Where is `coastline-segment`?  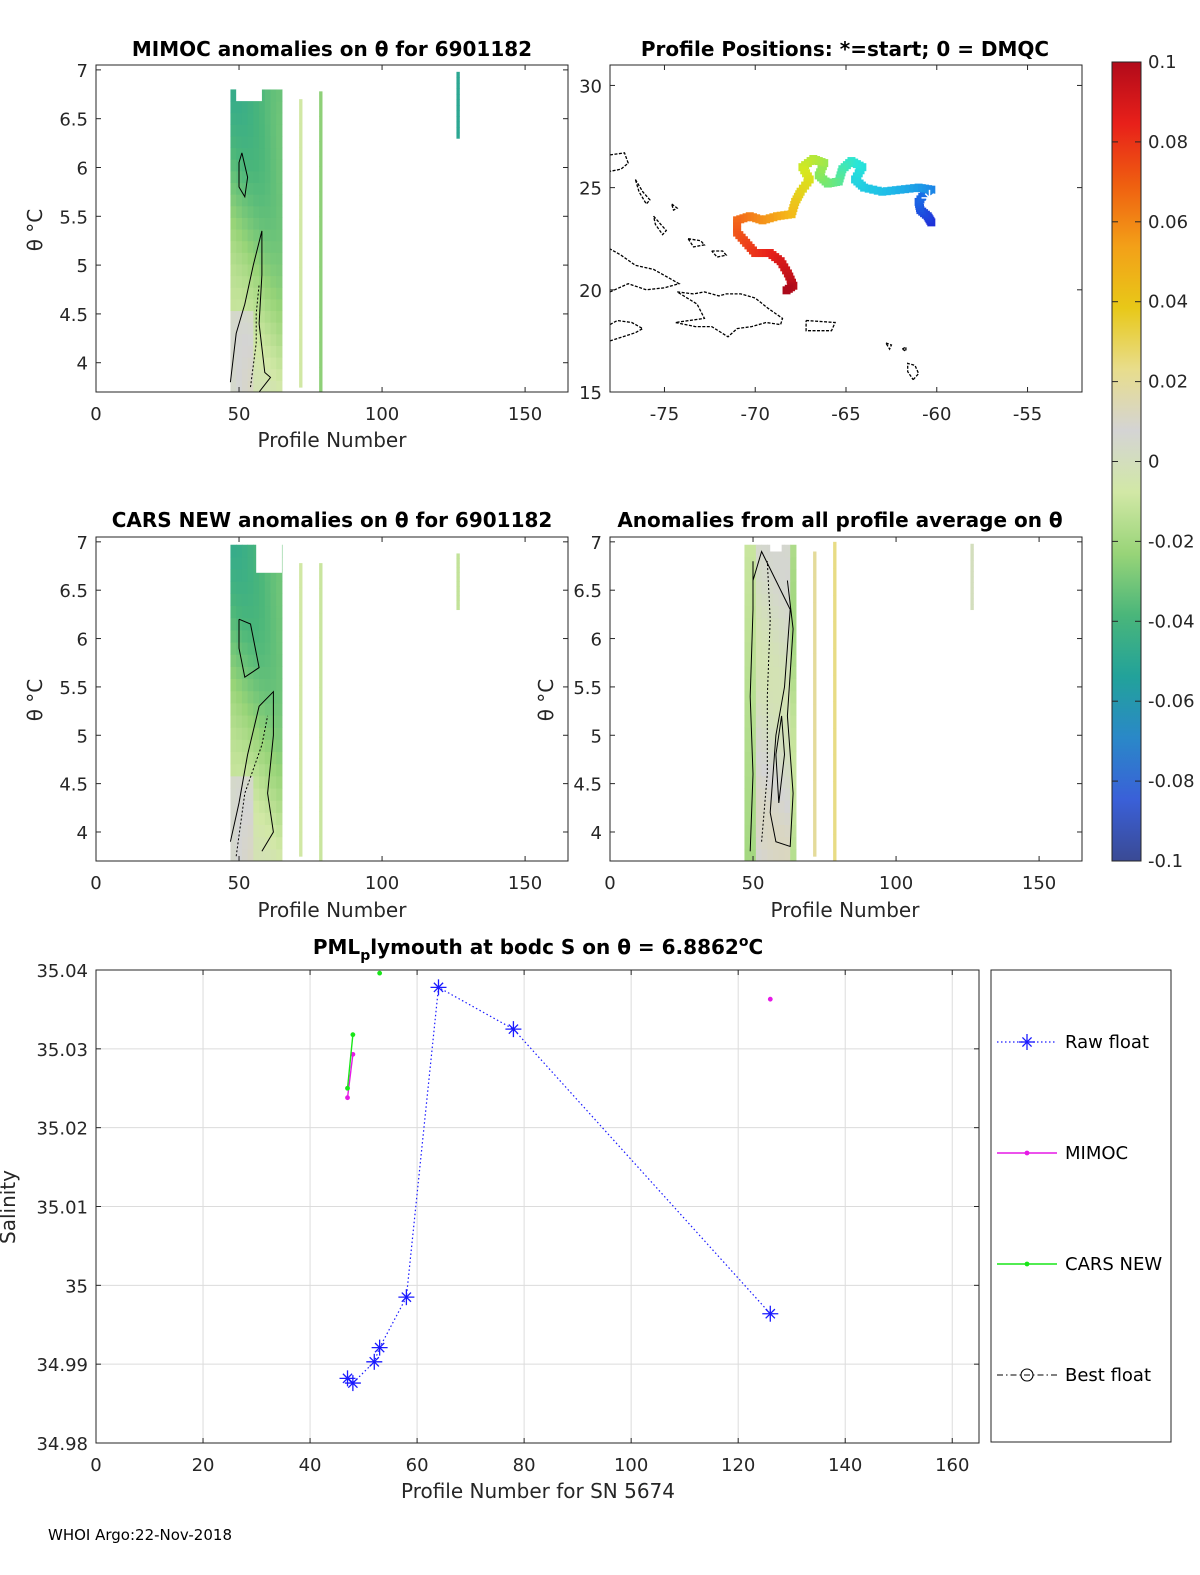 coastline-segment is located at coordinates (627, 330).